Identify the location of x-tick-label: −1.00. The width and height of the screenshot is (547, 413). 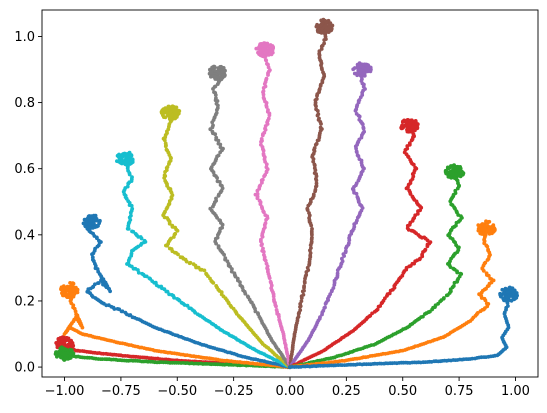
(65, 391).